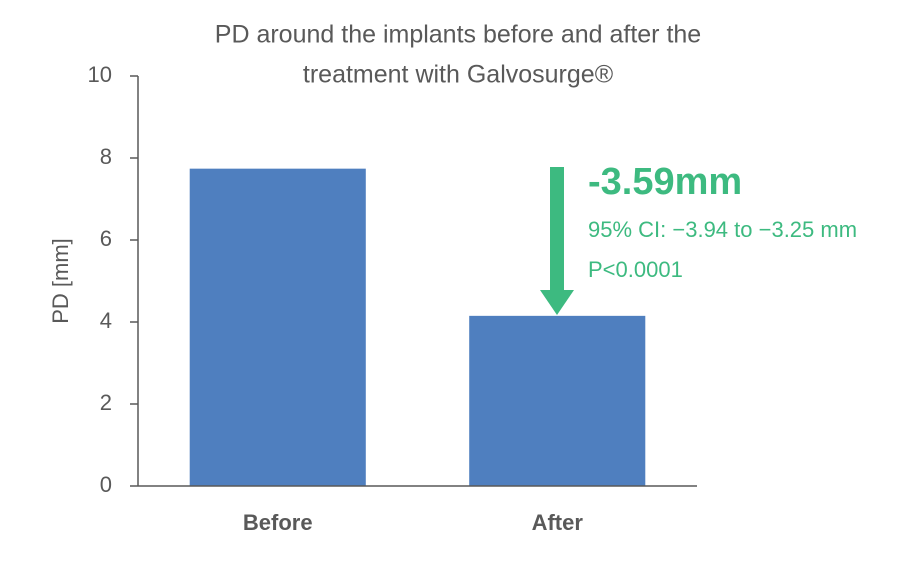 This screenshot has width=903, height=565. I want to click on annotation-text: P<0.0001, so click(635, 269).